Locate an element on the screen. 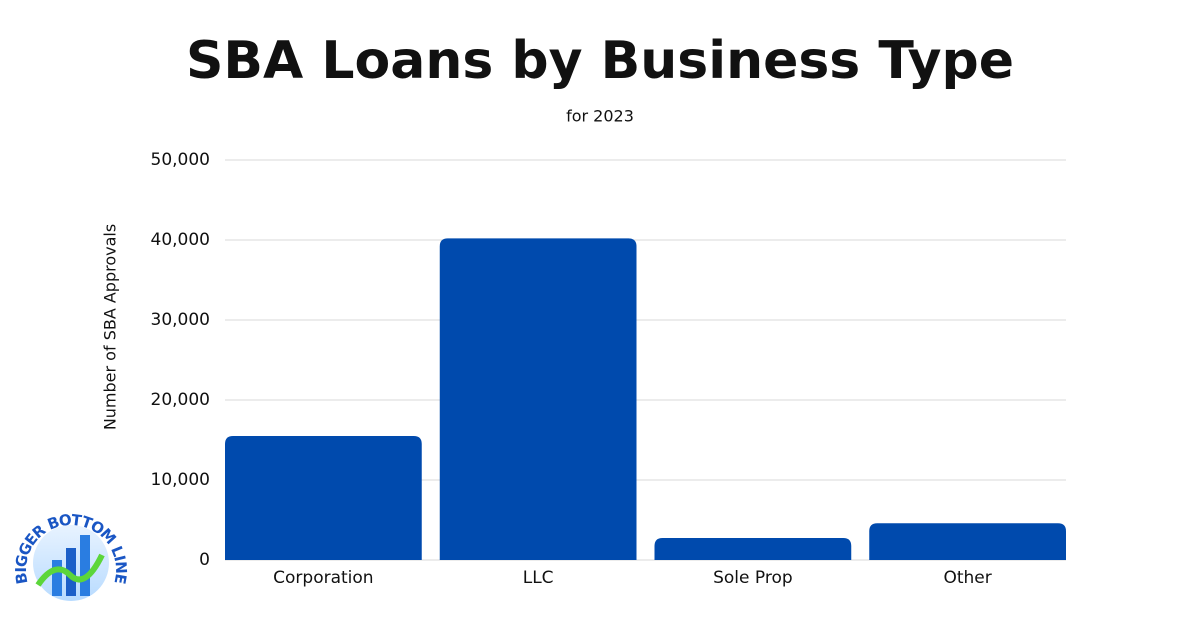  x-tick-label: Other is located at coordinates (967, 578).